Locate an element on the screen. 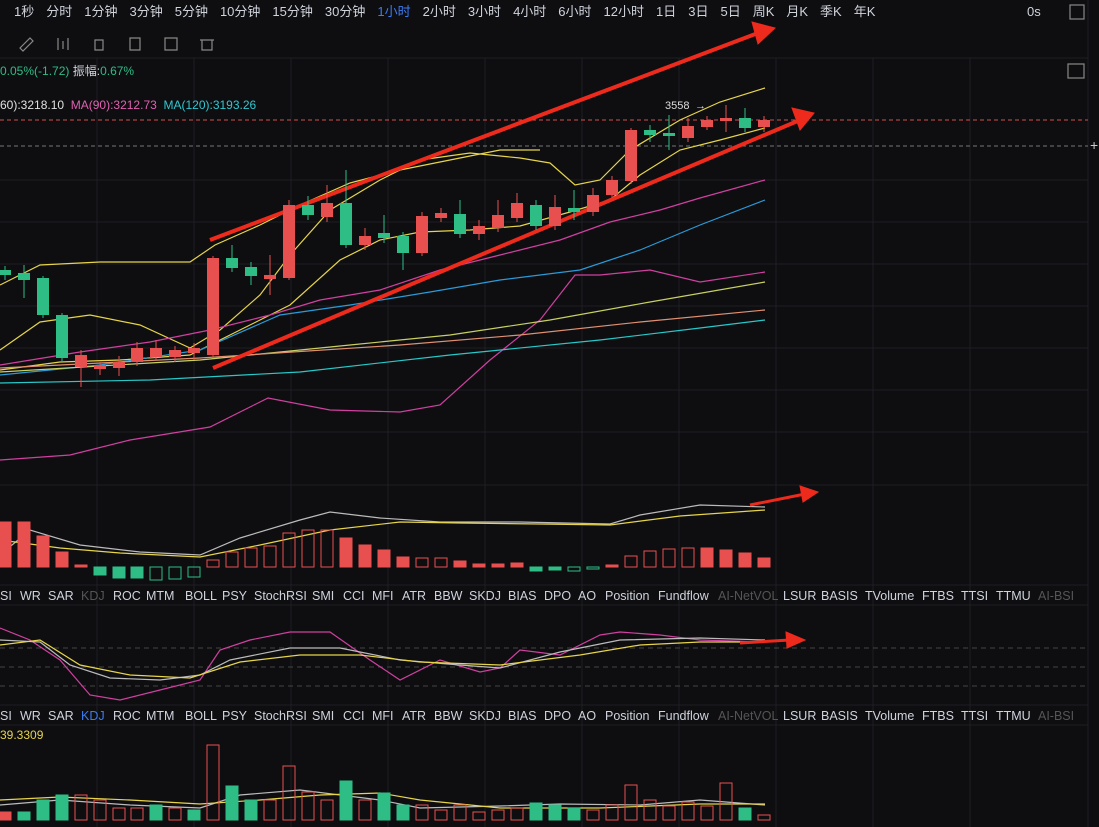  interval-button: 季K is located at coordinates (831, 11).